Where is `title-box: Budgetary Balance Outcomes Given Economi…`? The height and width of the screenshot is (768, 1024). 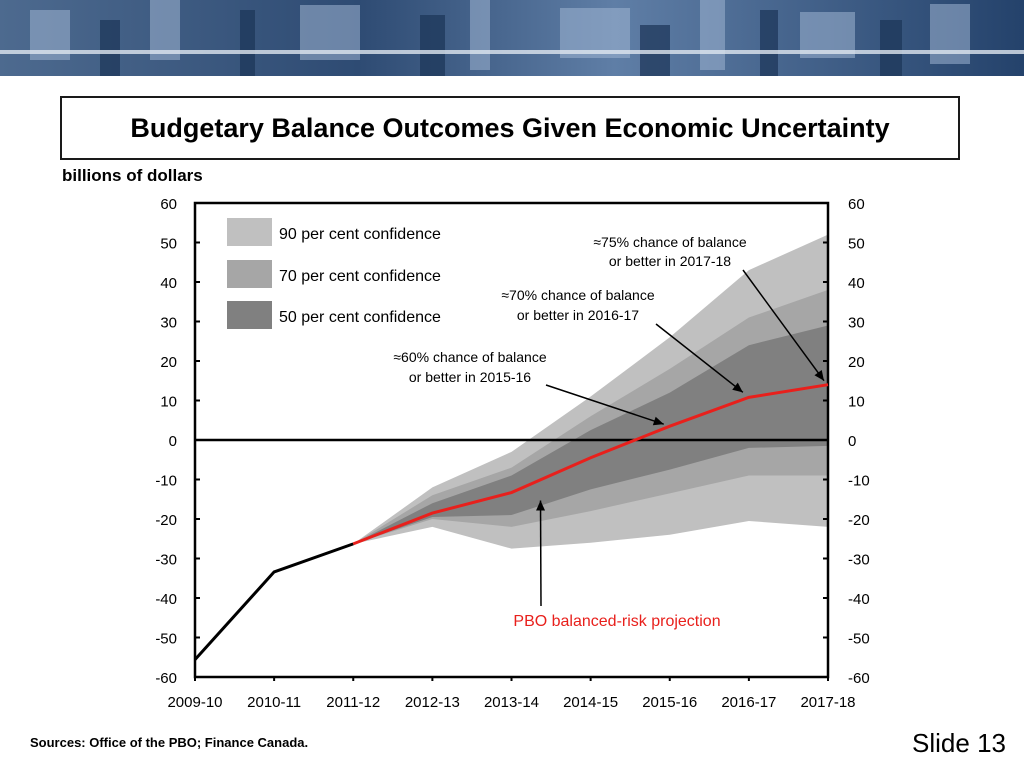 title-box: Budgetary Balance Outcomes Given Economi… is located at coordinates (510, 128).